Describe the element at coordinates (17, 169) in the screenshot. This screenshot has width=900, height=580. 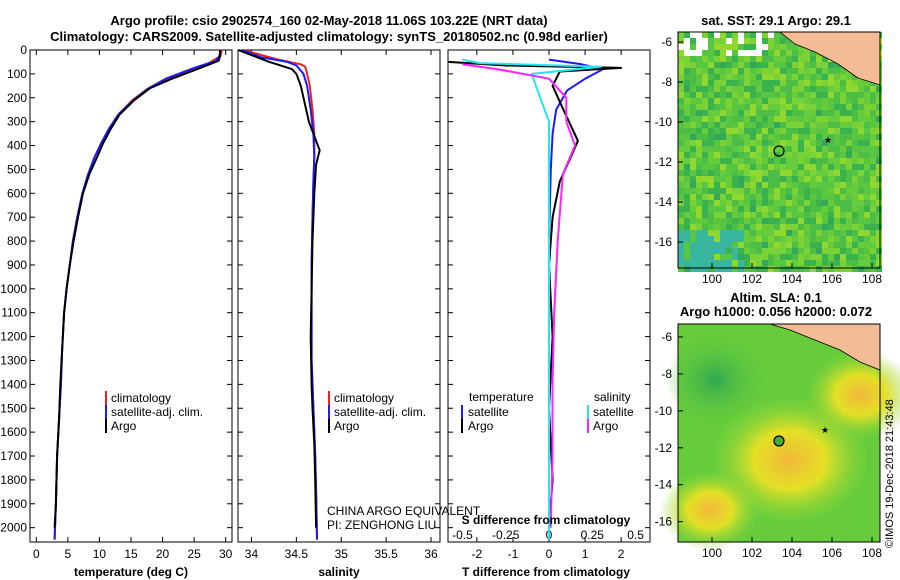
I see `depth-tick-label: 500` at that location.